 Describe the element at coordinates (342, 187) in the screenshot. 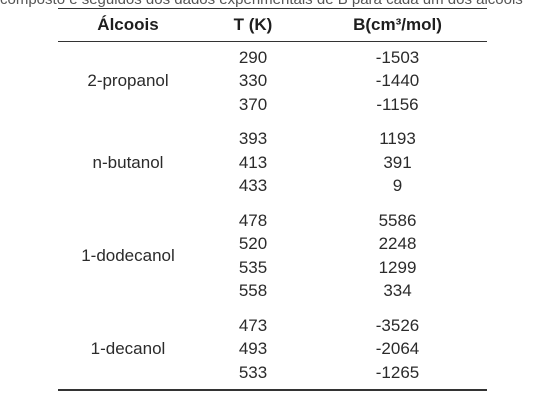

I see `table-row: 433 9` at that location.